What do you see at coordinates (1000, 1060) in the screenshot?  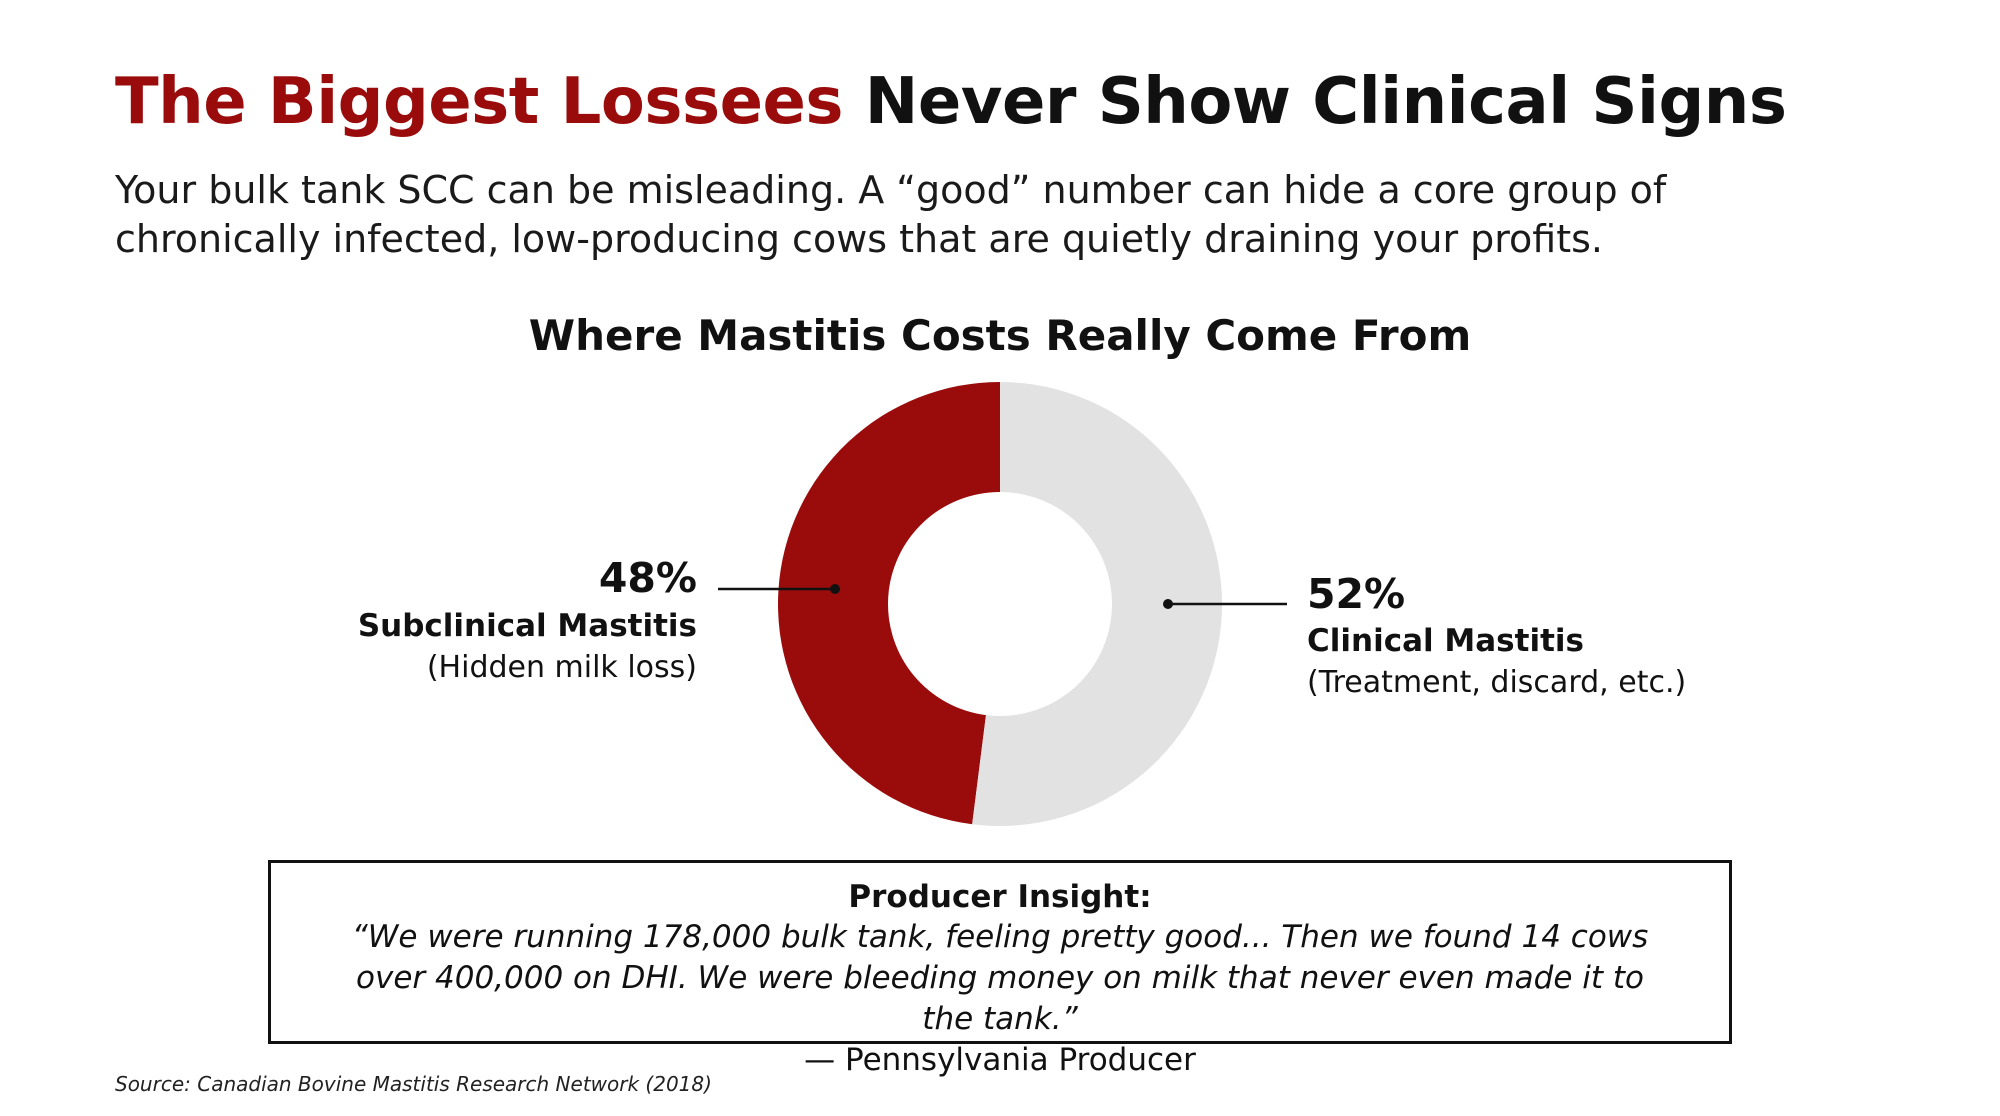 I see `insight-attribution: — Pennsylvania Producer` at bounding box center [1000, 1060].